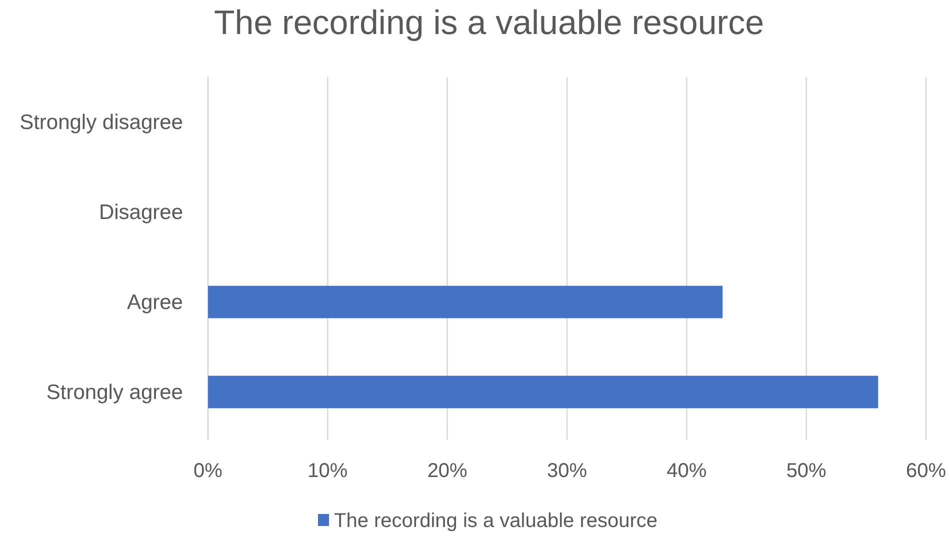 The width and height of the screenshot is (950, 537). Describe the element at coordinates (447, 471) in the screenshot. I see `x-tick-label: 20%` at that location.